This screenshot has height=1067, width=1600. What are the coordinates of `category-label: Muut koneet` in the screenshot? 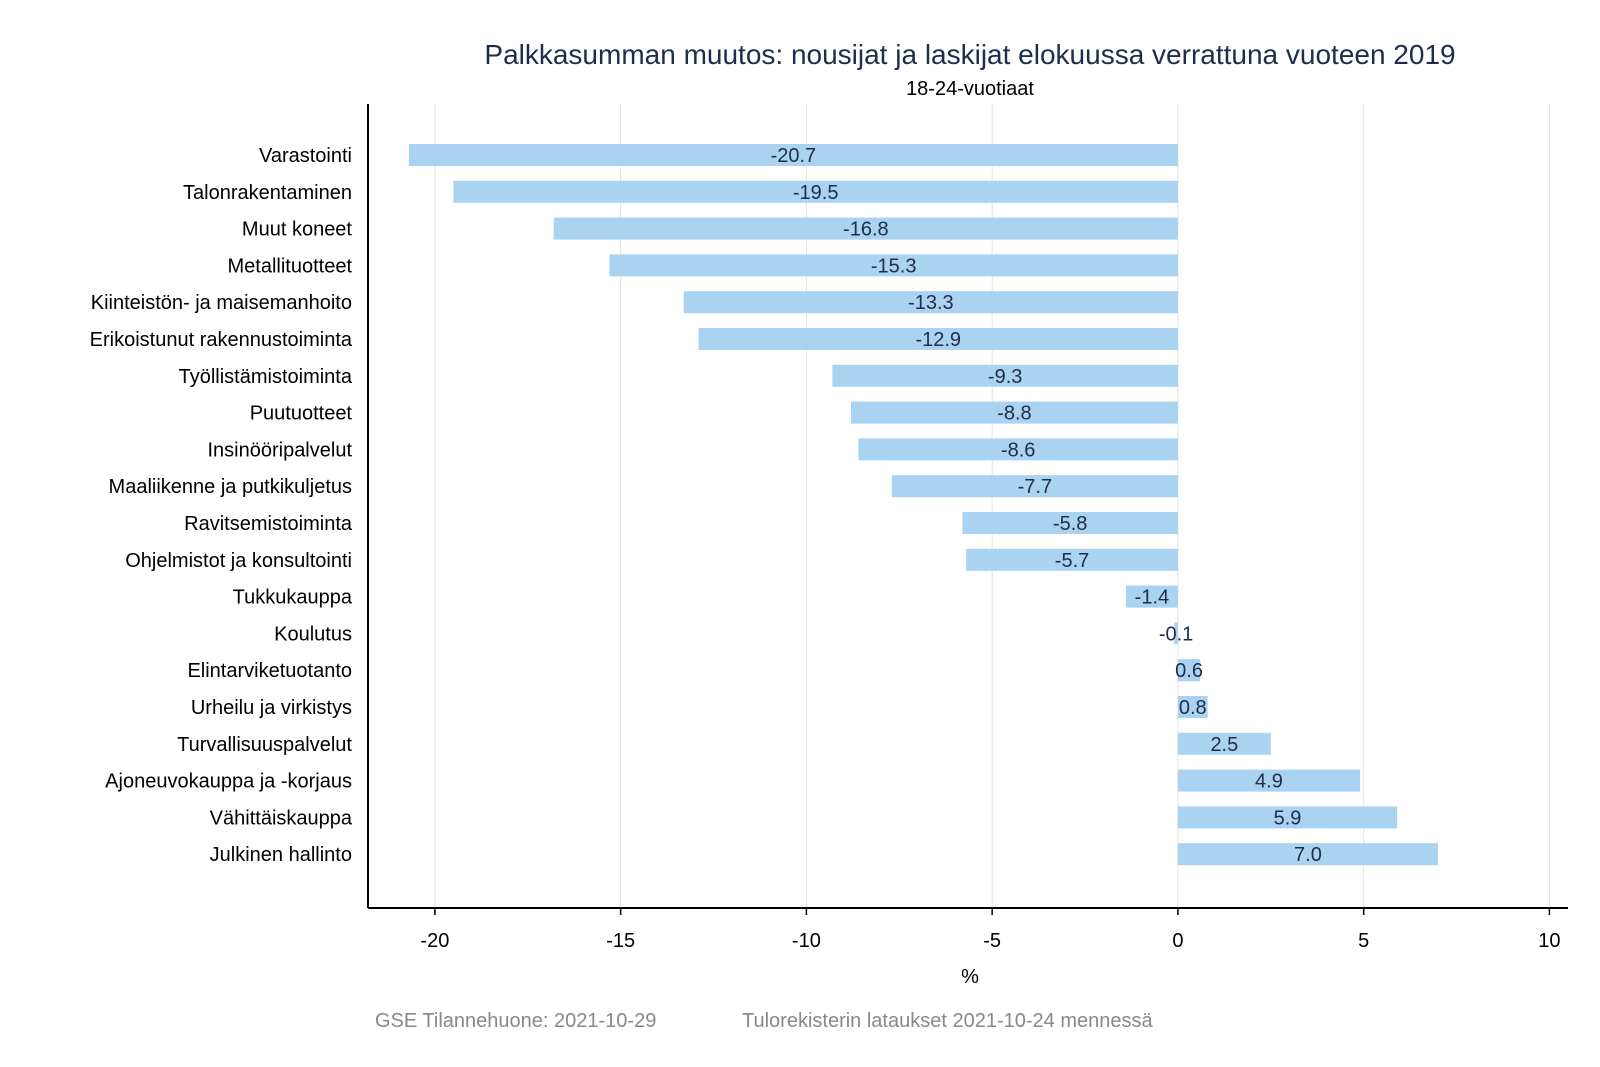 It's located at (297, 230).